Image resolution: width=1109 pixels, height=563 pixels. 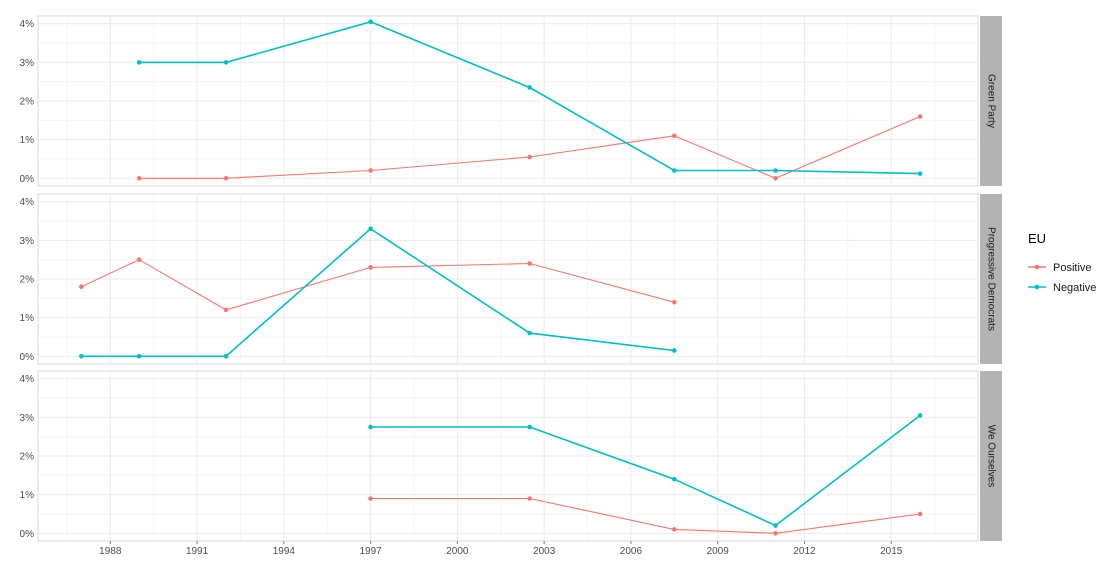 I want to click on legend-label-positive: Positive, so click(x=1072, y=268).